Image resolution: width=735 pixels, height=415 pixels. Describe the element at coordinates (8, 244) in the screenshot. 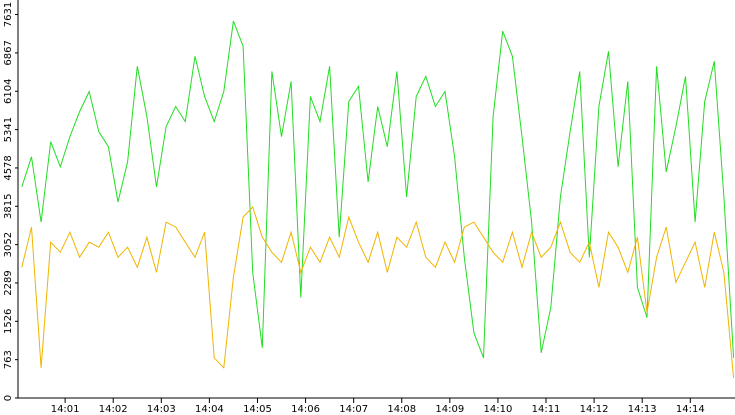

I see `y-tick-label: 3052` at that location.